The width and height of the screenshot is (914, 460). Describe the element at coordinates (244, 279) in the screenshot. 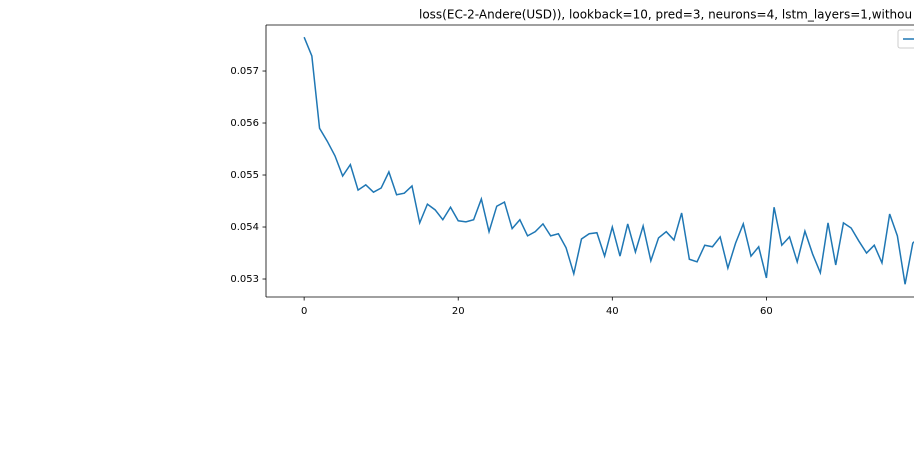

I see `y-tick-label: 0.053` at that location.